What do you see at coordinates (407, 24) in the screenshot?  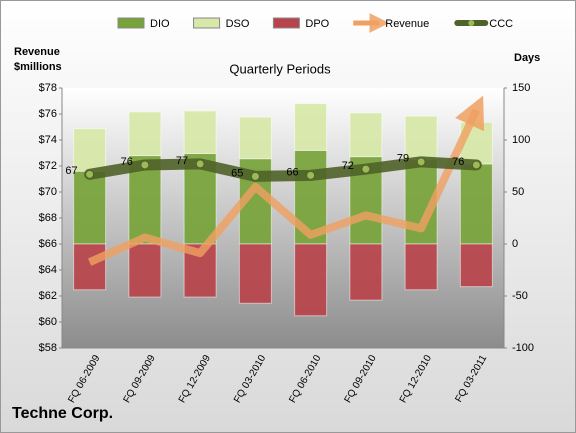 I see `legend-label: Revenue` at bounding box center [407, 24].